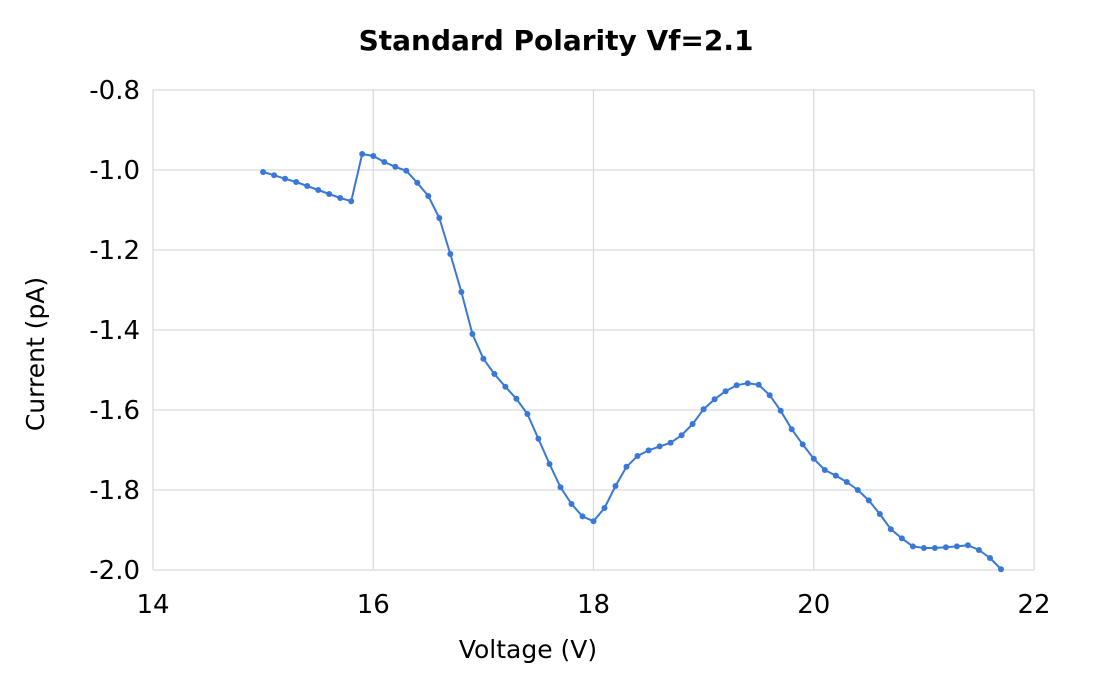 The width and height of the screenshot is (1111, 680). I want to click on y-tick-label: -1.8, so click(114, 491).